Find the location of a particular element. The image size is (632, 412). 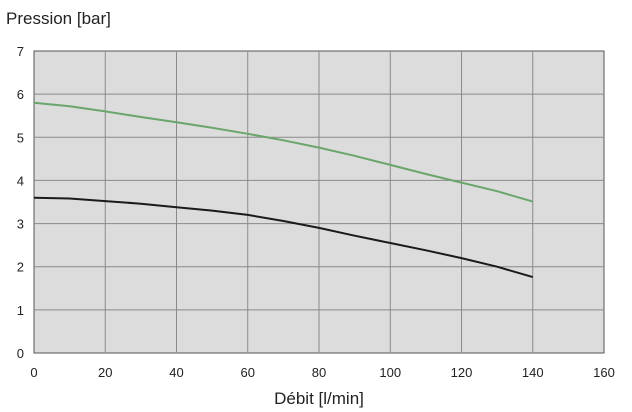

x-tick-label: 40 is located at coordinates (176, 372).